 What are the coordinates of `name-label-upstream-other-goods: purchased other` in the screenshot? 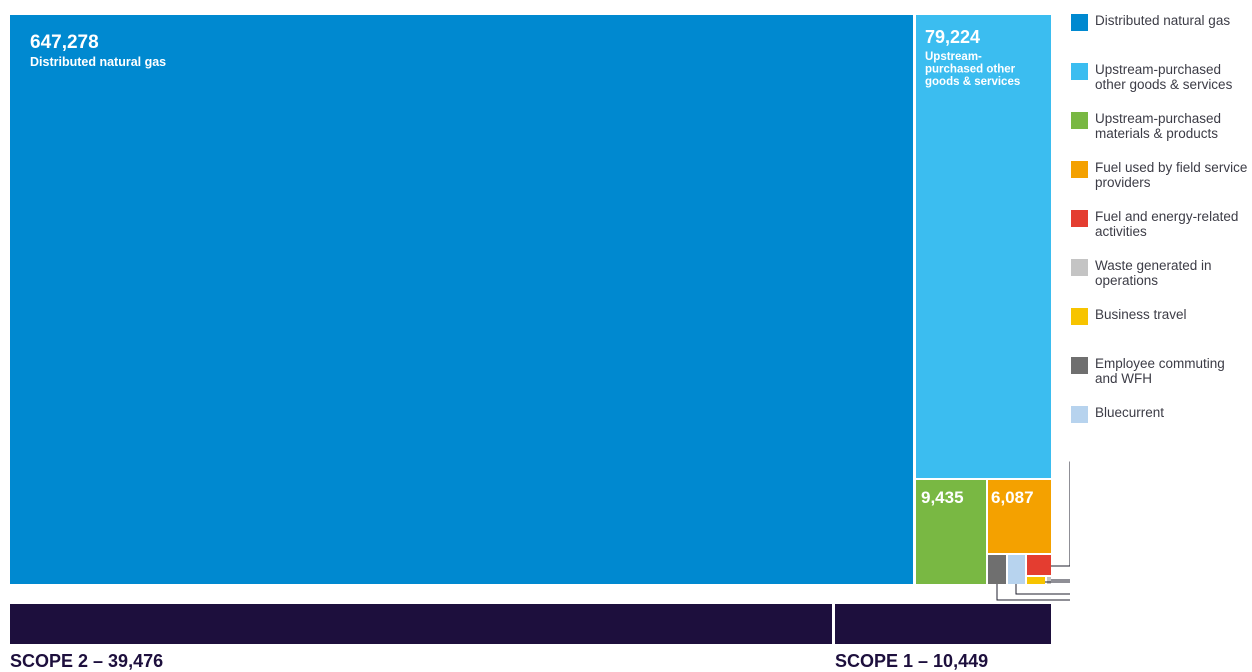 It's located at (970, 70).